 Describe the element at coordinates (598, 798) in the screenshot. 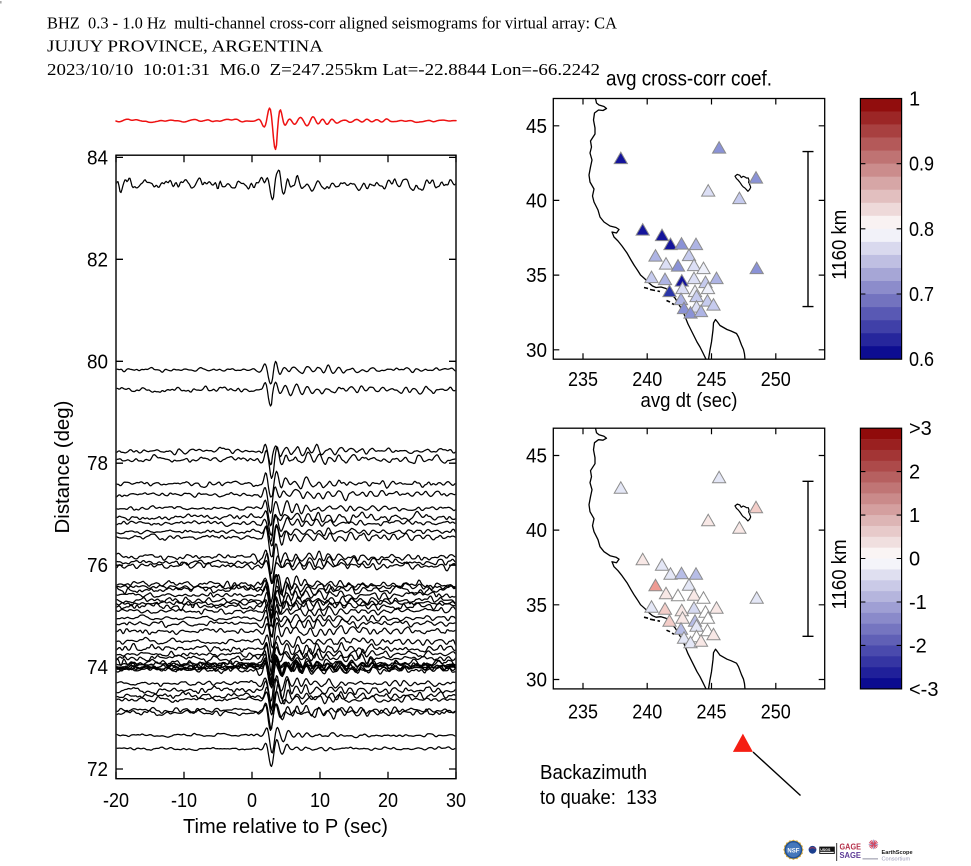

I see `svg-text: to quake: 133` at that location.